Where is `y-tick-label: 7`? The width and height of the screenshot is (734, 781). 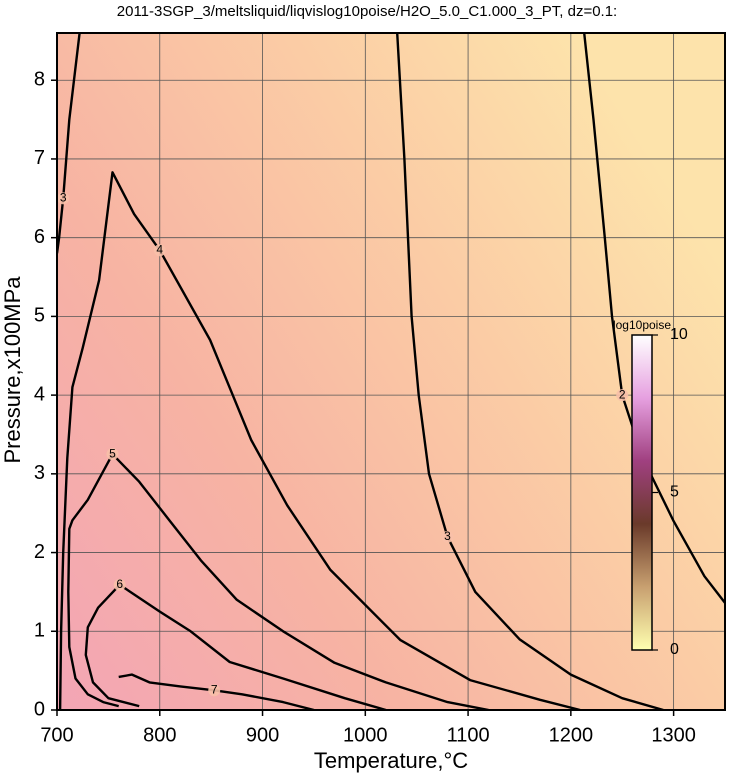 y-tick-label: 7 is located at coordinates (39, 158).